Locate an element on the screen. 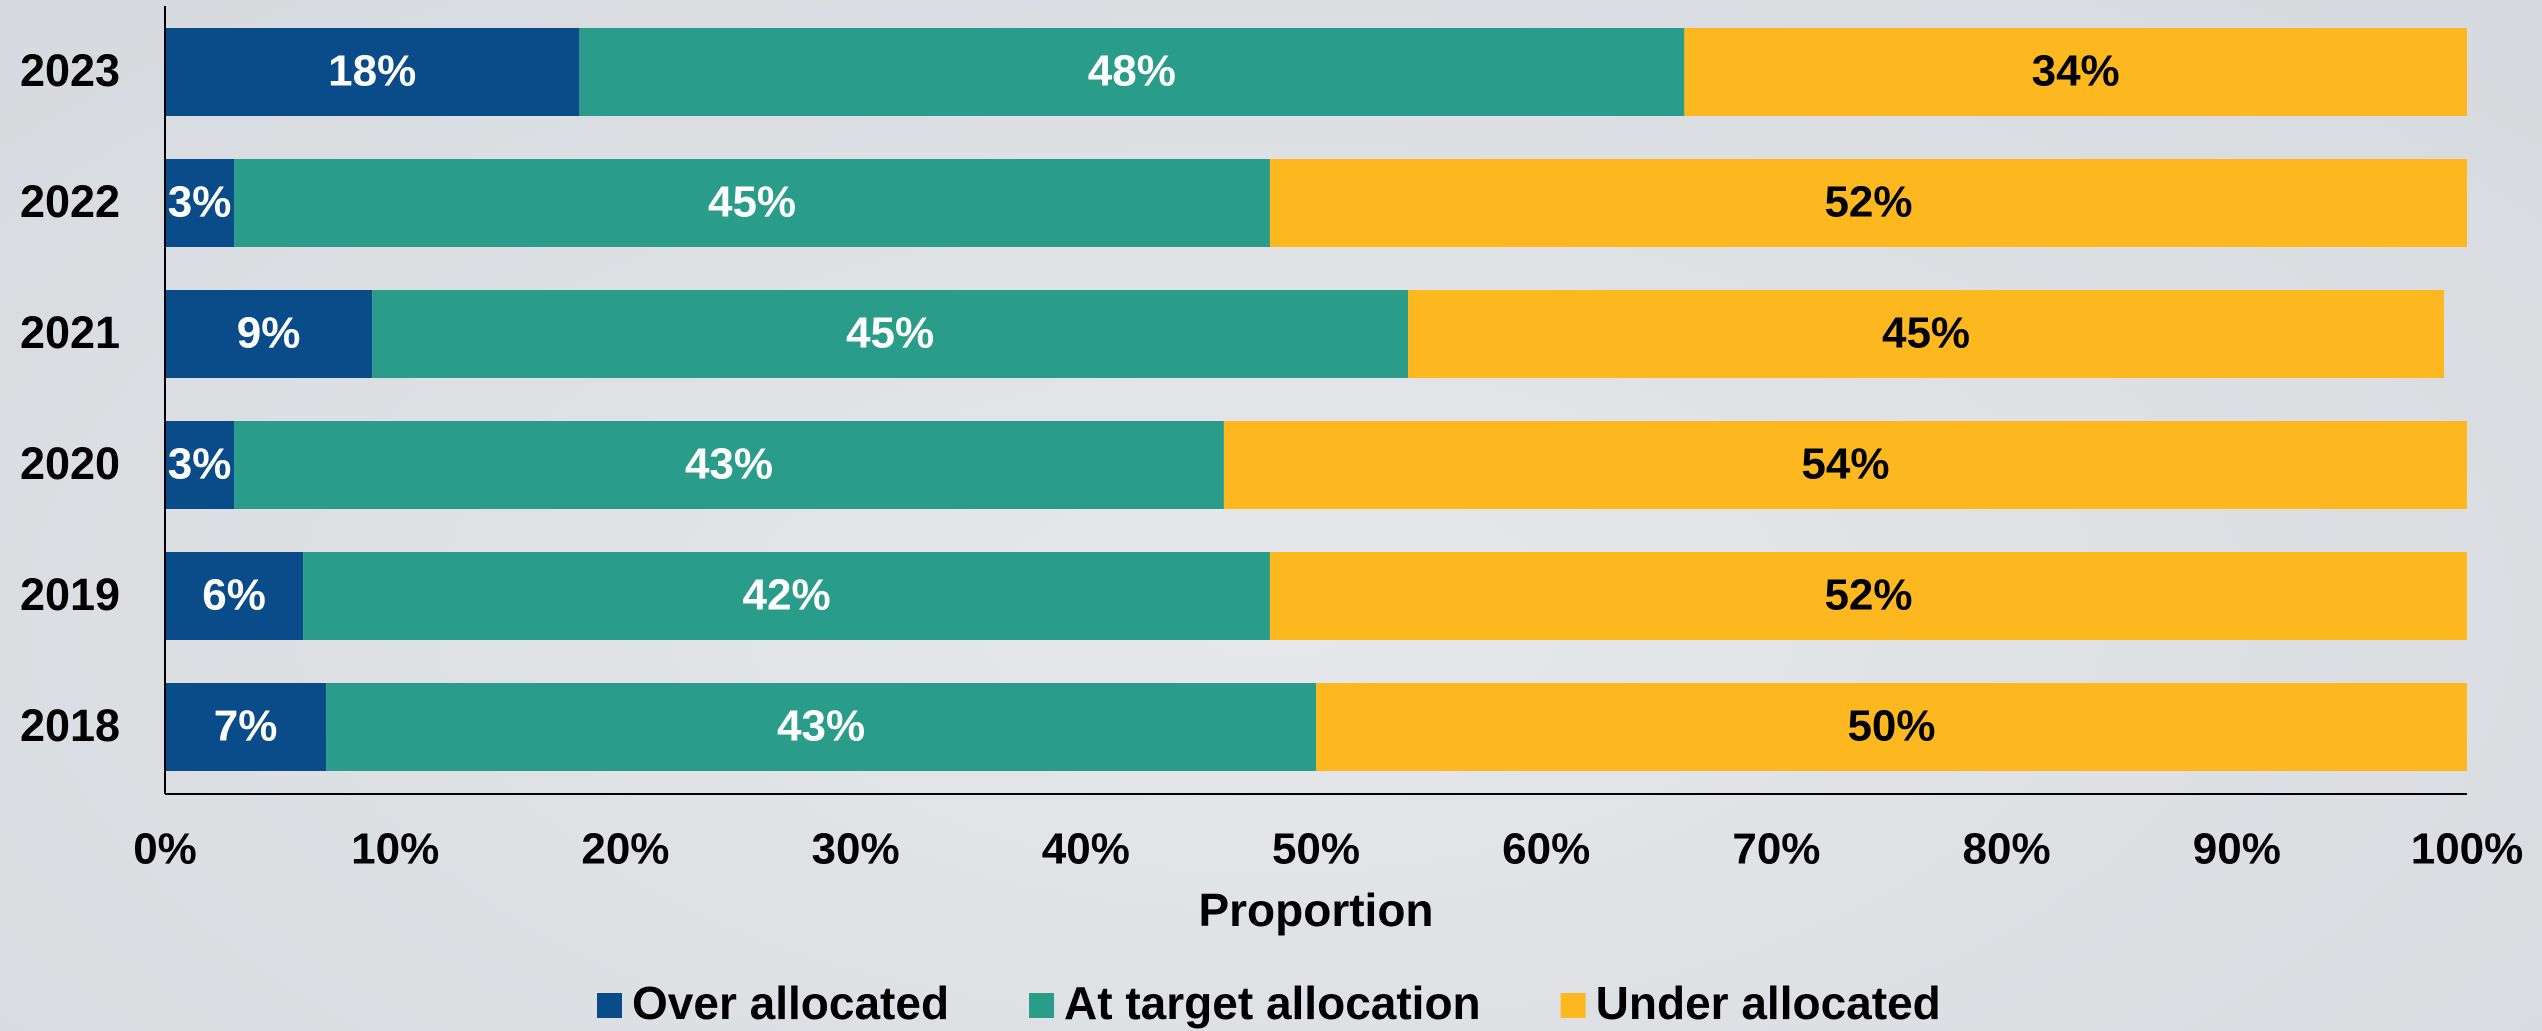 This screenshot has height=1031, width=2542. data-label: 48% is located at coordinates (1132, 71).